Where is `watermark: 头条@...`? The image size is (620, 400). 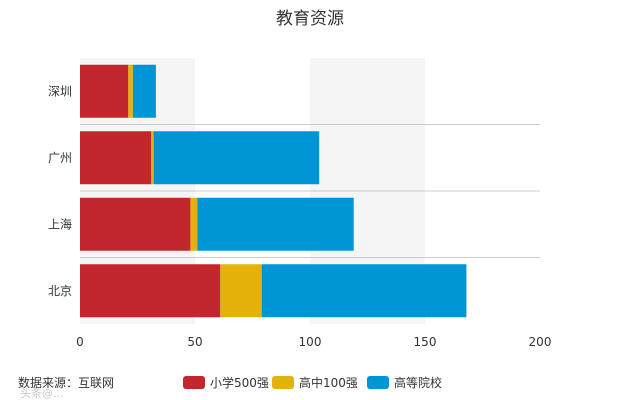 watermark: 头条@... is located at coordinates (42, 393).